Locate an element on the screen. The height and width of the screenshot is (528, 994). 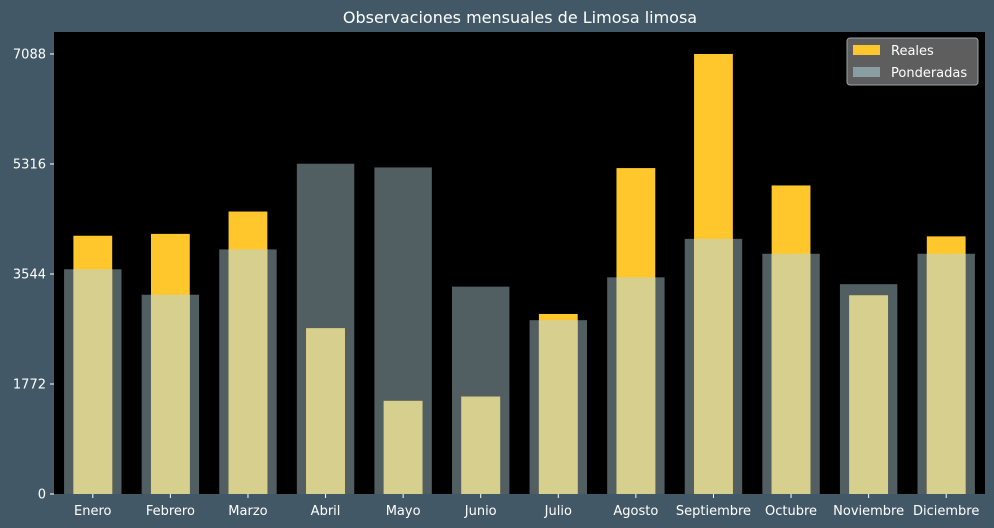
x-tick-label-septiembre: Septiembre is located at coordinates (713, 511).